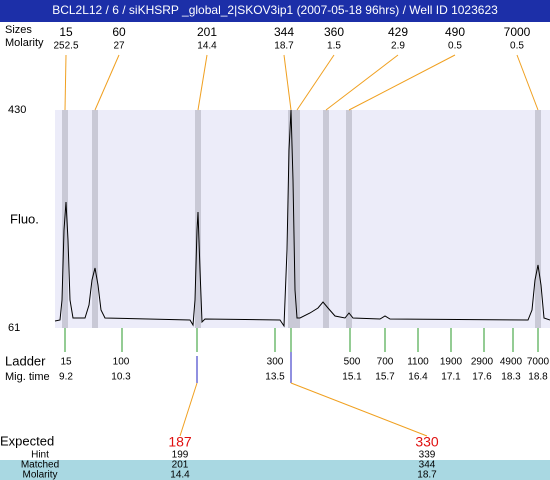 This screenshot has width=550, height=480. What do you see at coordinates (24, 43) in the screenshot?
I see `molarity-label: Molarity` at bounding box center [24, 43].